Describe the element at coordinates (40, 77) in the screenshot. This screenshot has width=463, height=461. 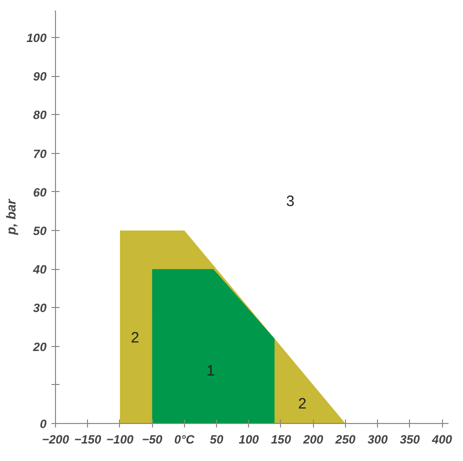
I see `y-tick-label: 90` at that location.